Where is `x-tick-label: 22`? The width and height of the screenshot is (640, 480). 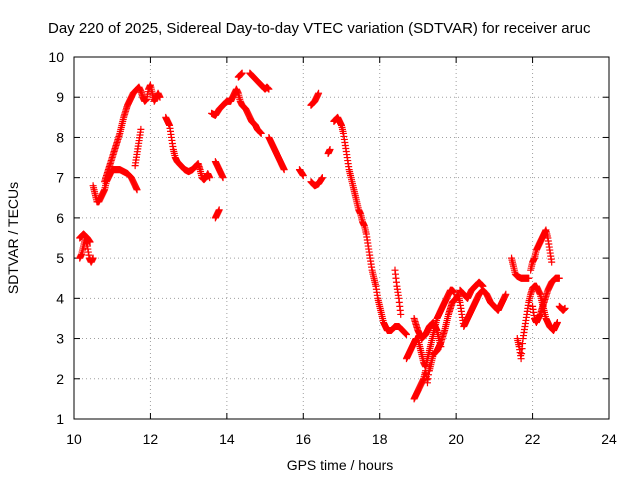
x-tick-label: 22 is located at coordinates (533, 439).